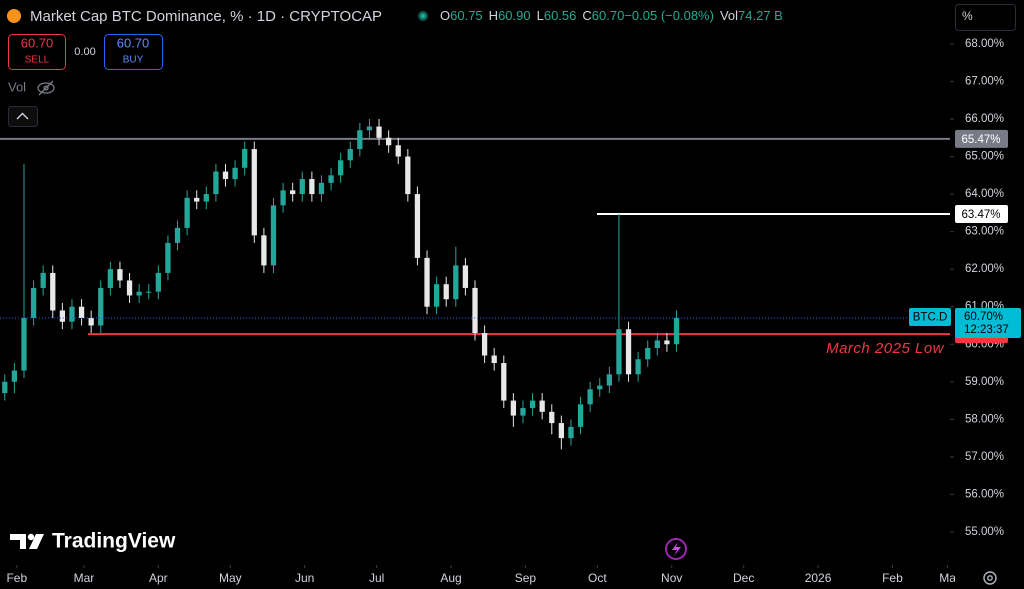 This screenshot has width=1024, height=589. I want to click on collapse-arrow, so click(22, 116).